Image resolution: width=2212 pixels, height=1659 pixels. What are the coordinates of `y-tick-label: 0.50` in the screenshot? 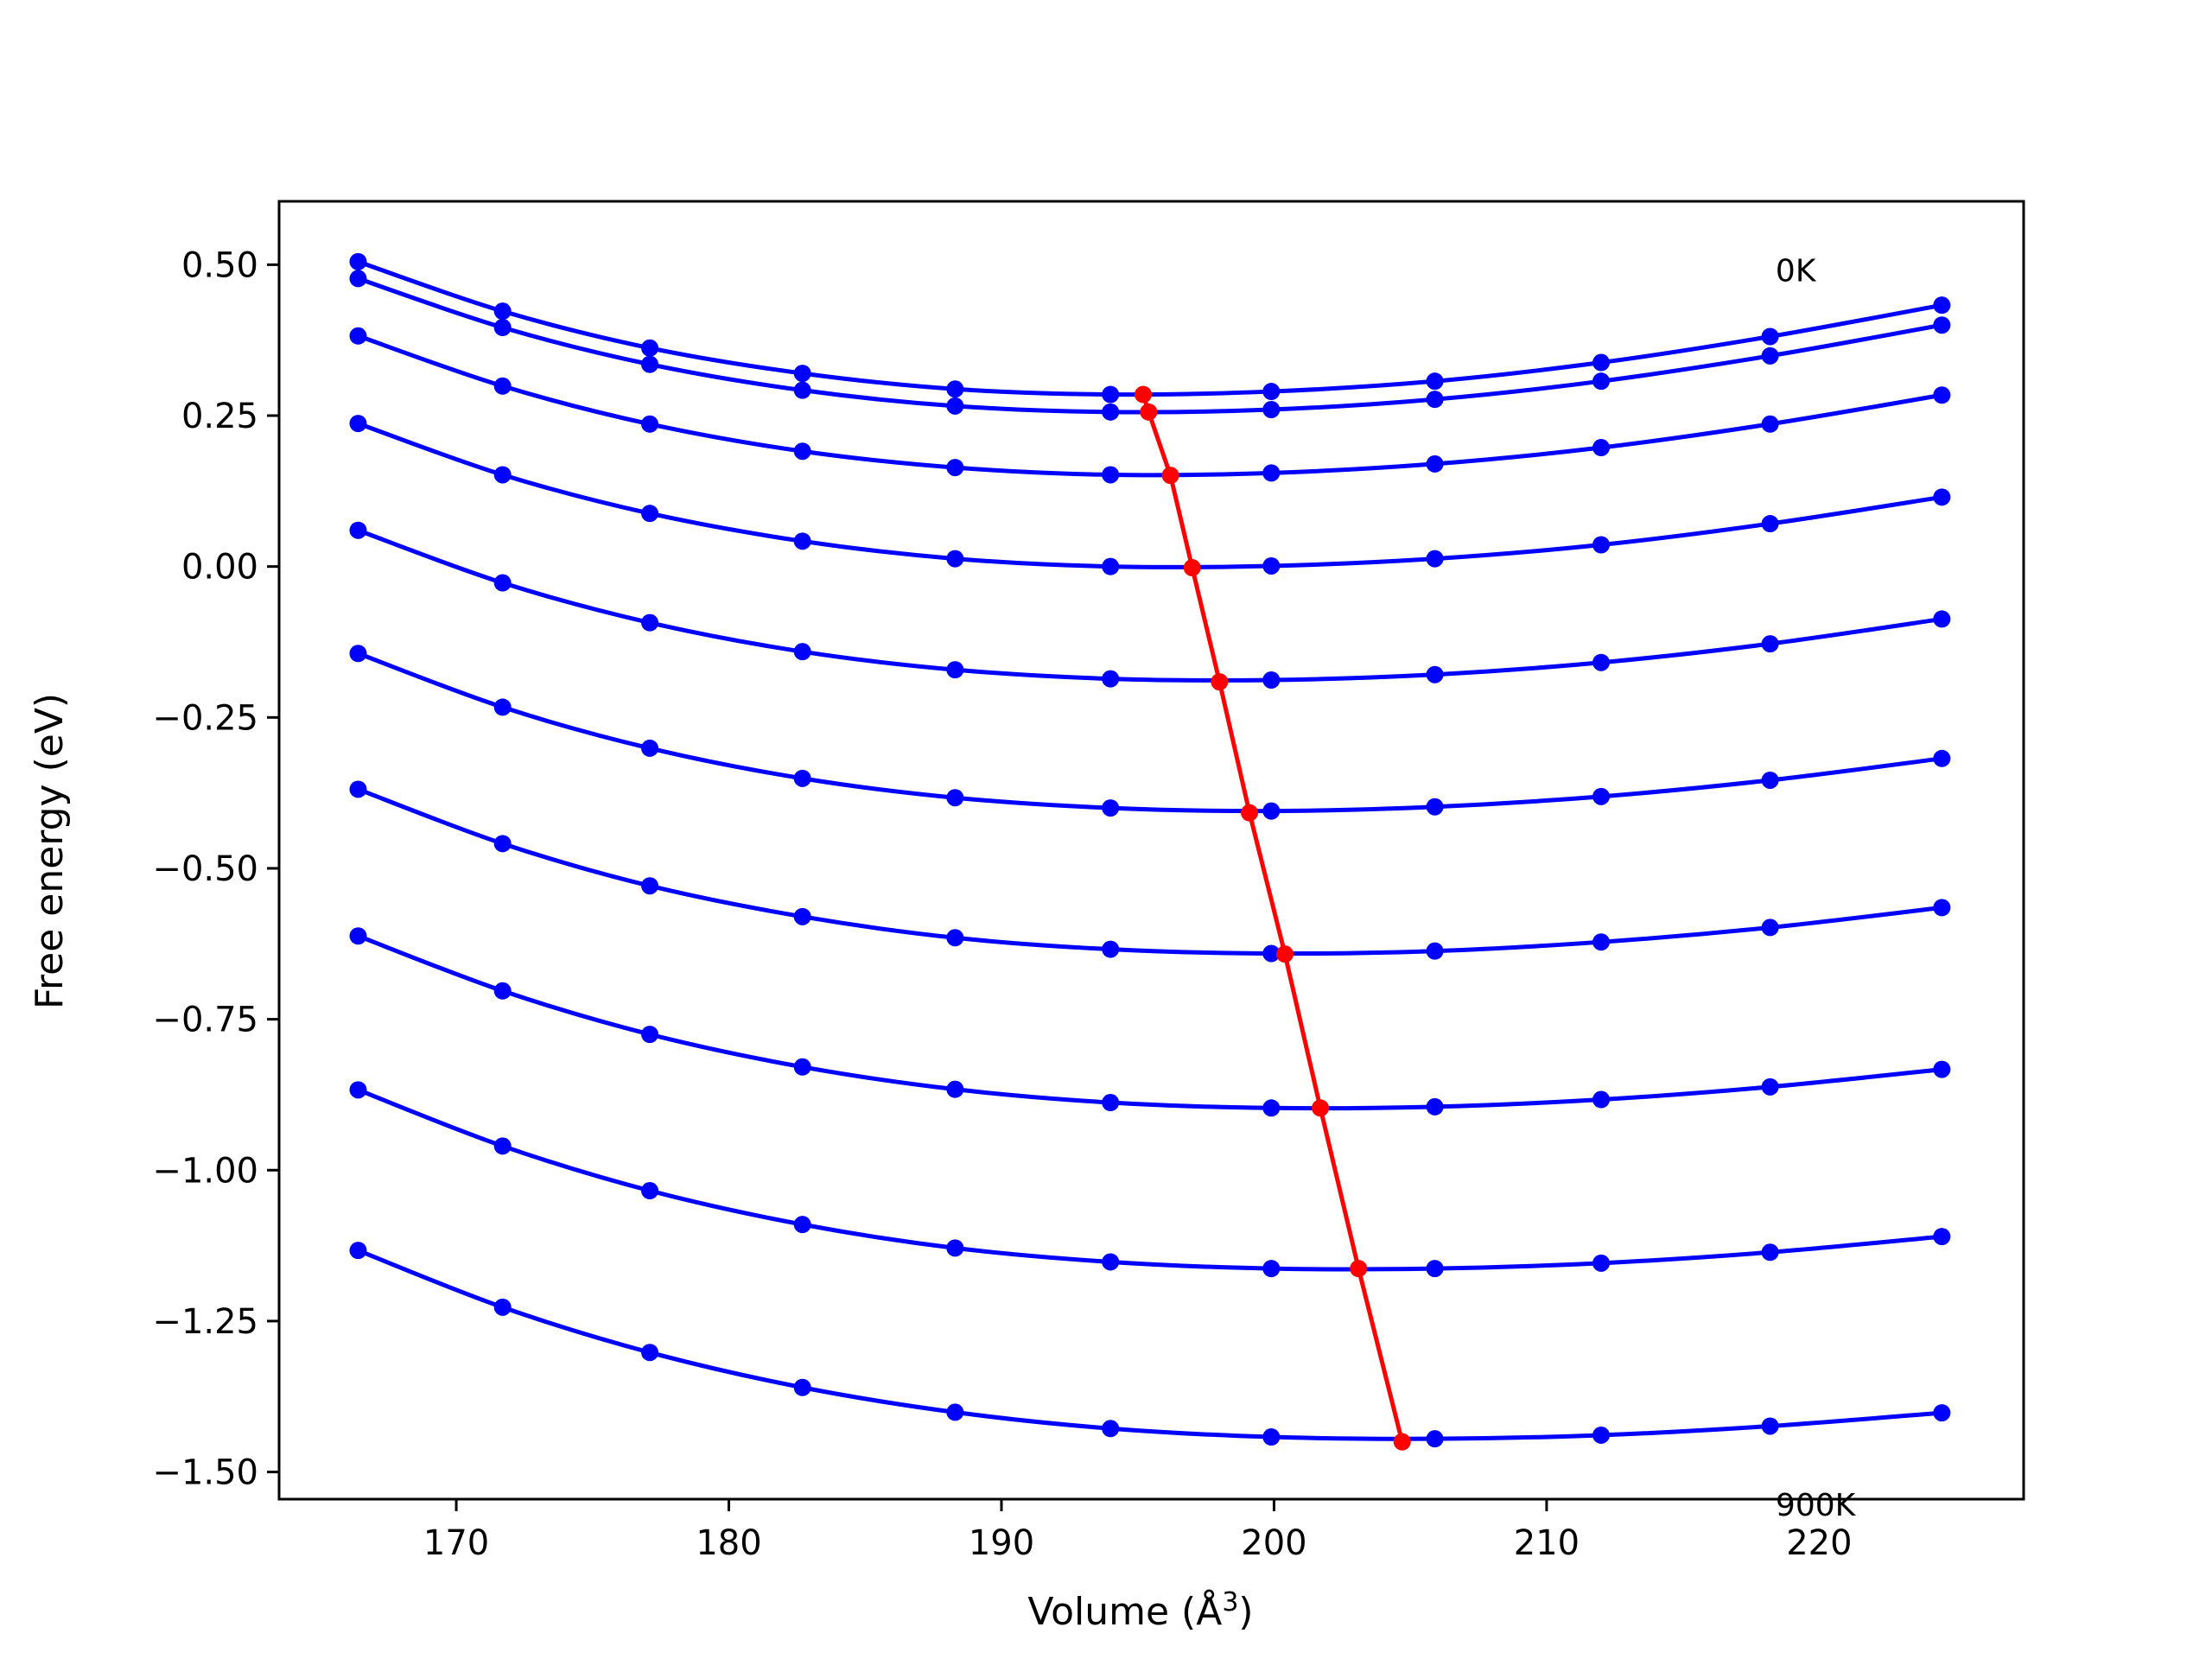 It's located at (219, 265).